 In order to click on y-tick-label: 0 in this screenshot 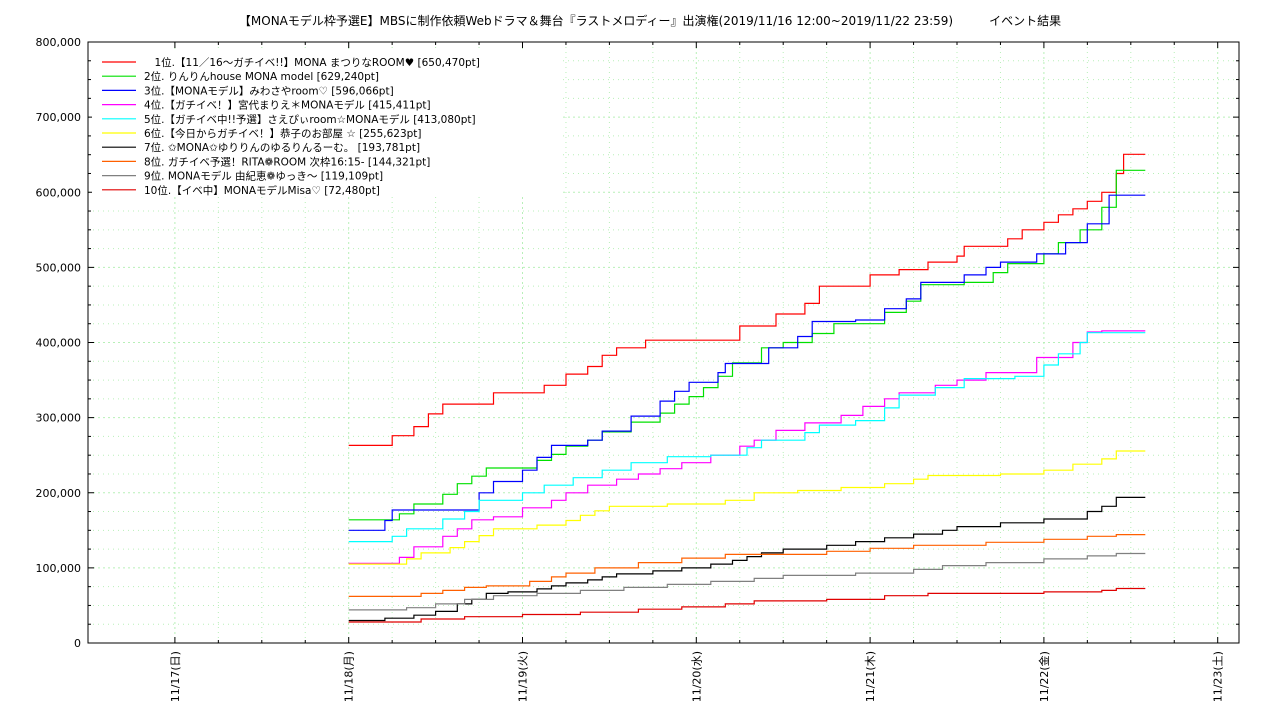, I will do `click(77, 643)`.